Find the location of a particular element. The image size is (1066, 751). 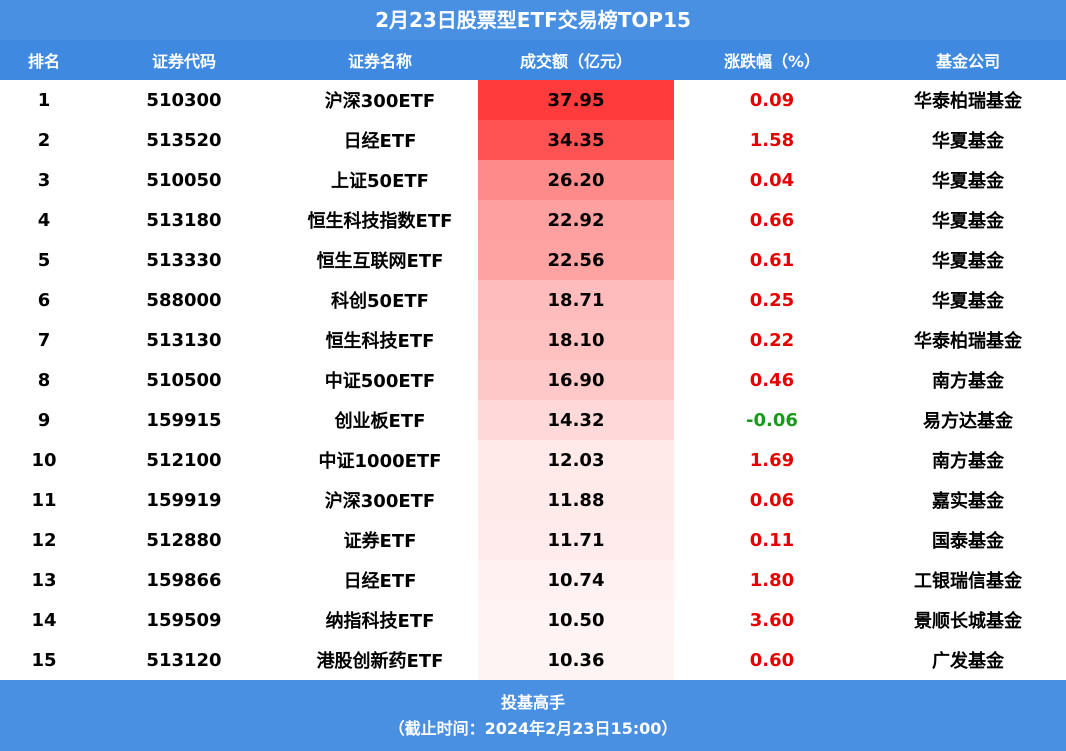

table-row: 15 513120 港股创新药ETF 10.36 0.60 广发基金 is located at coordinates (533, 660).